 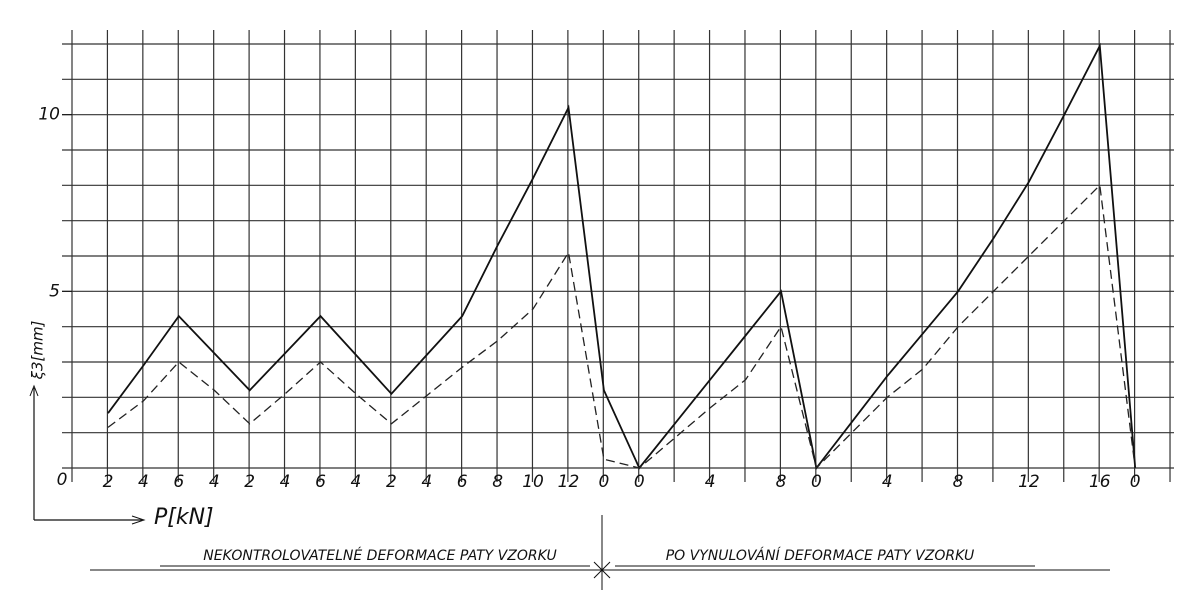 I want to click on x-axis-label: P[kN], so click(x=184, y=517).